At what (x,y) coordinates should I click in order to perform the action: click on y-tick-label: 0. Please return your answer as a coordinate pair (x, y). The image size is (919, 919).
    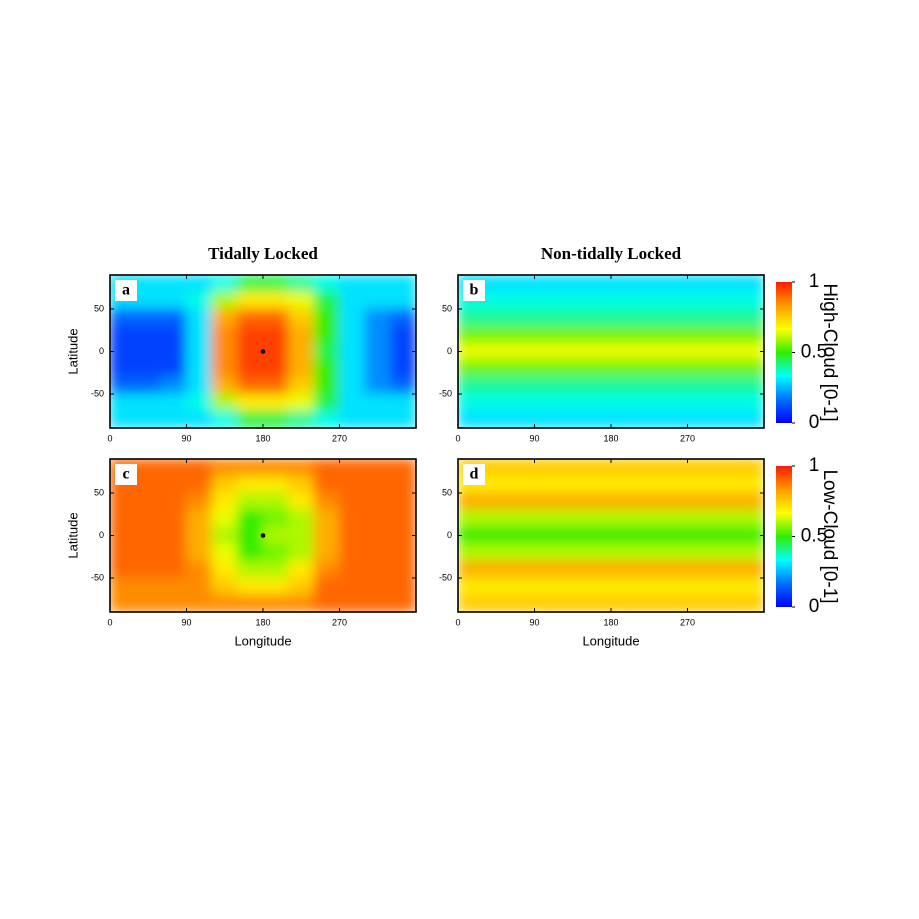
    Looking at the image, I should click on (449, 535).